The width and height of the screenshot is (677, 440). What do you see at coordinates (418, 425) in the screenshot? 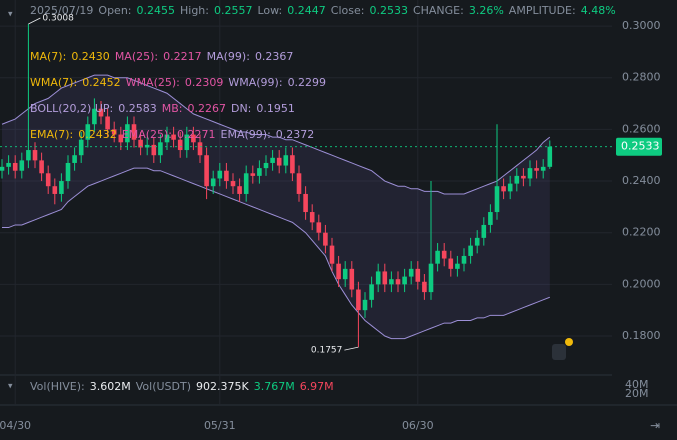
I see `x-tick-label: 06/30` at bounding box center [418, 425].